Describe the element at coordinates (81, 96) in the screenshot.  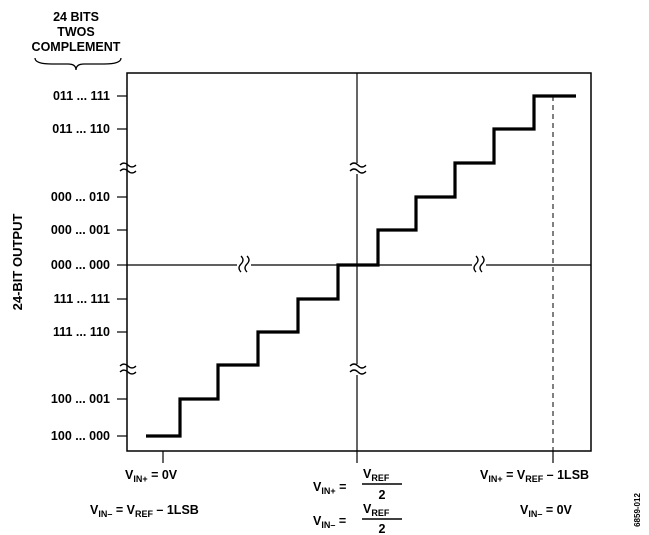
I see `y-tick-label: 011 ... 111` at that location.